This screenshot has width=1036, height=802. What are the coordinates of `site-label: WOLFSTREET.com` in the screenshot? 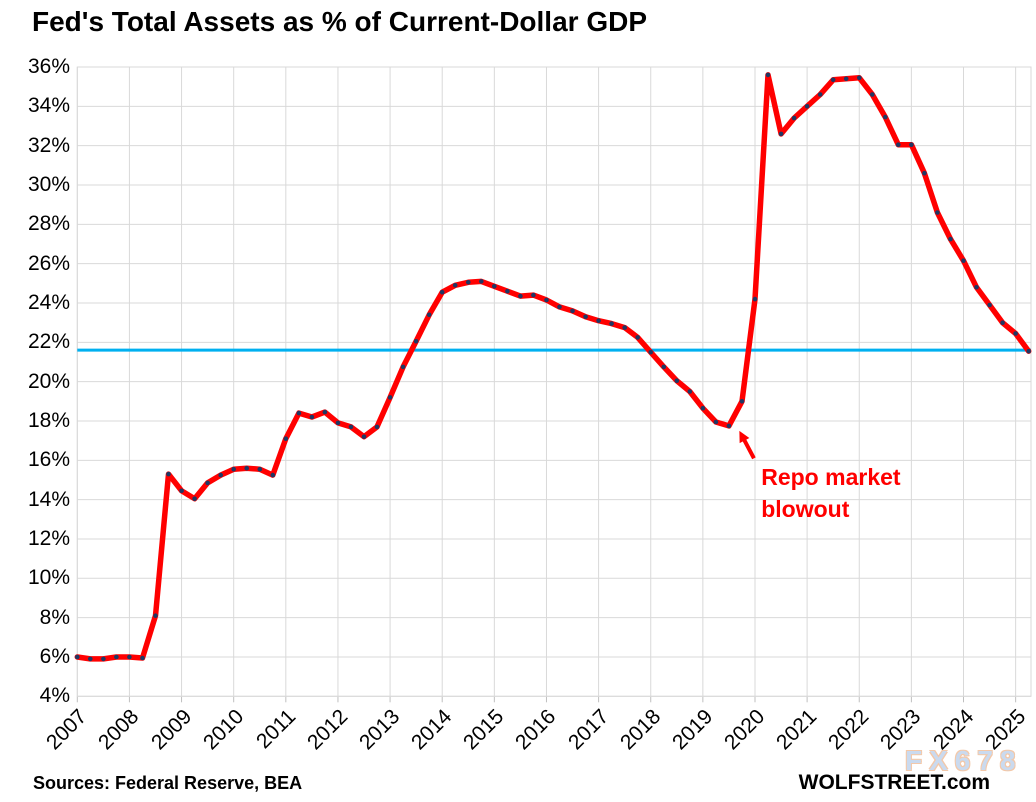 It's located at (894, 782).